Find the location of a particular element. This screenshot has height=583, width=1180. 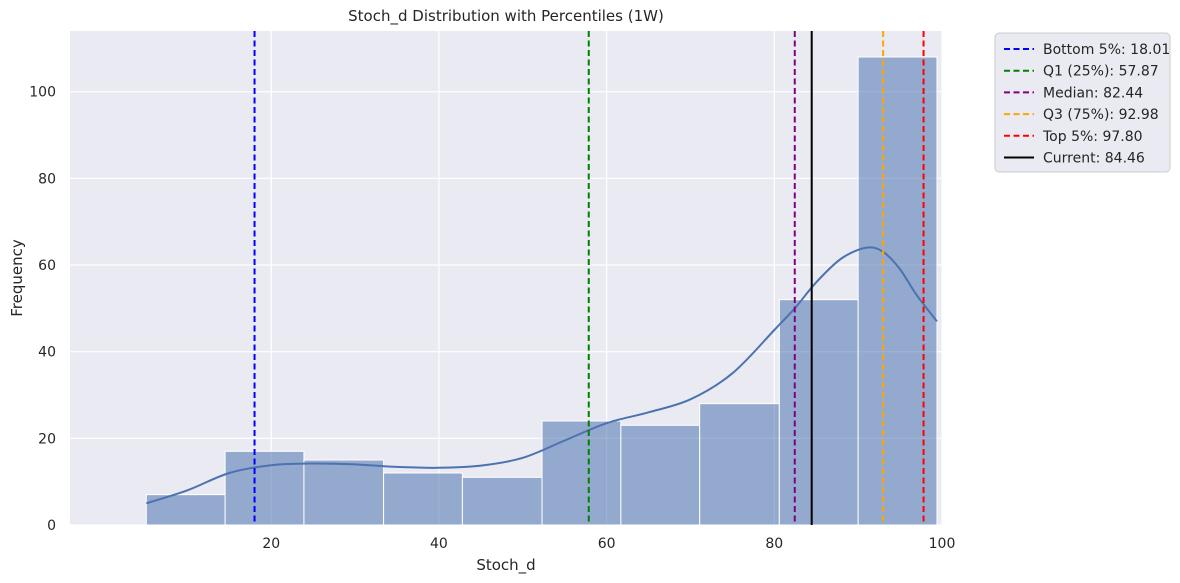

legend-entry-label: Current: 84.46 is located at coordinates (1094, 159).